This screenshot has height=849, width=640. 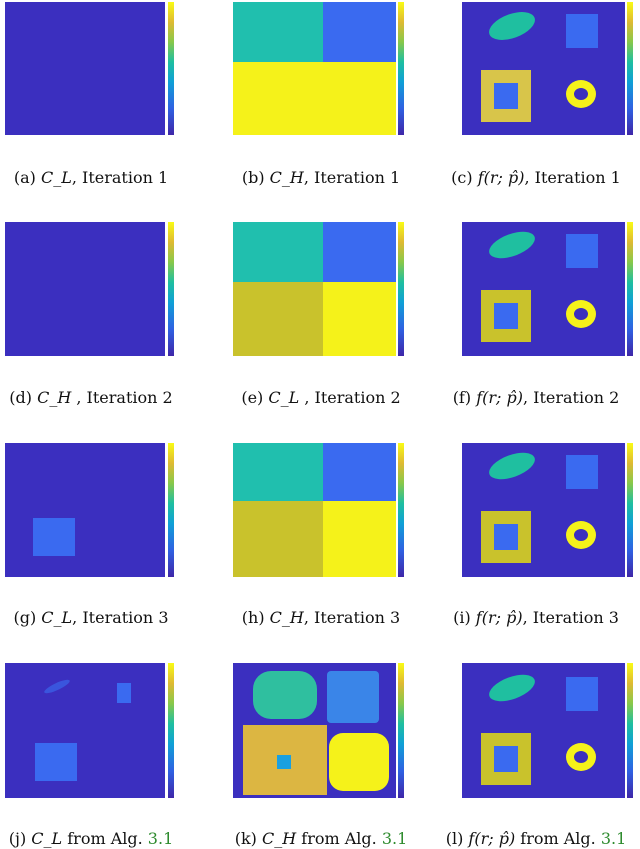 What do you see at coordinates (464, 177) in the screenshot?
I see `caption-label: (c)` at bounding box center [464, 177].